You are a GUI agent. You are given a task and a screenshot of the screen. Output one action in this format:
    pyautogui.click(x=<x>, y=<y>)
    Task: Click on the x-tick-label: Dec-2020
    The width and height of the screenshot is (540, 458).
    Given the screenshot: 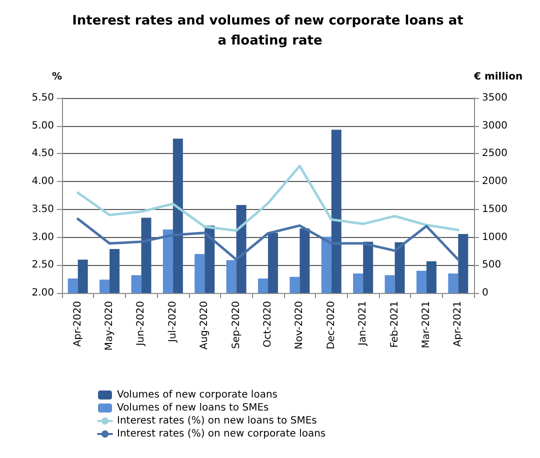 What is the action you would take?
    pyautogui.click(x=331, y=325)
    